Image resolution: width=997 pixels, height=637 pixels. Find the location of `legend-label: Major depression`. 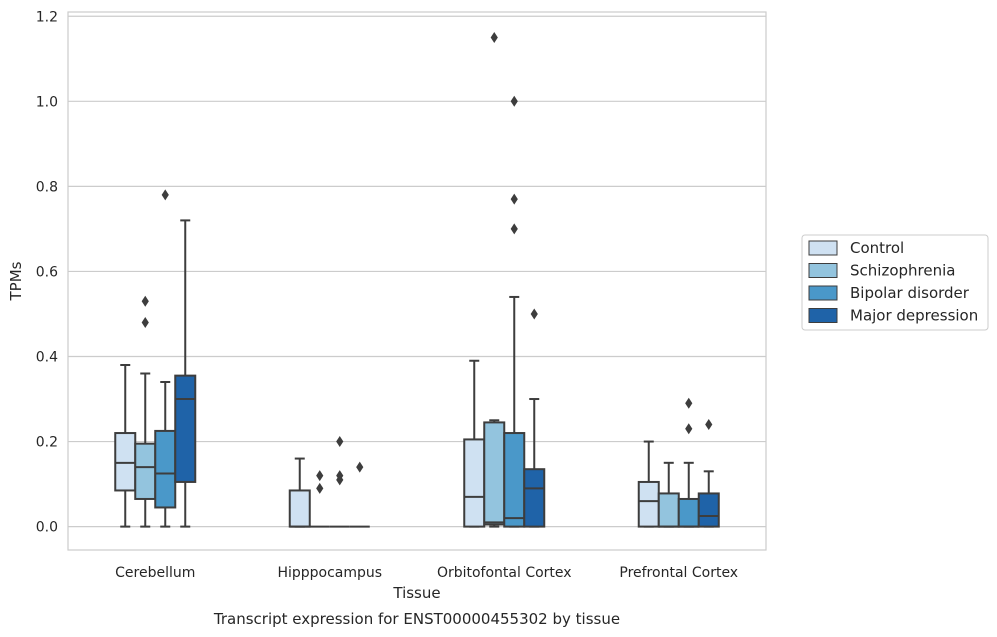

legend-label: Major depression is located at coordinates (914, 316).